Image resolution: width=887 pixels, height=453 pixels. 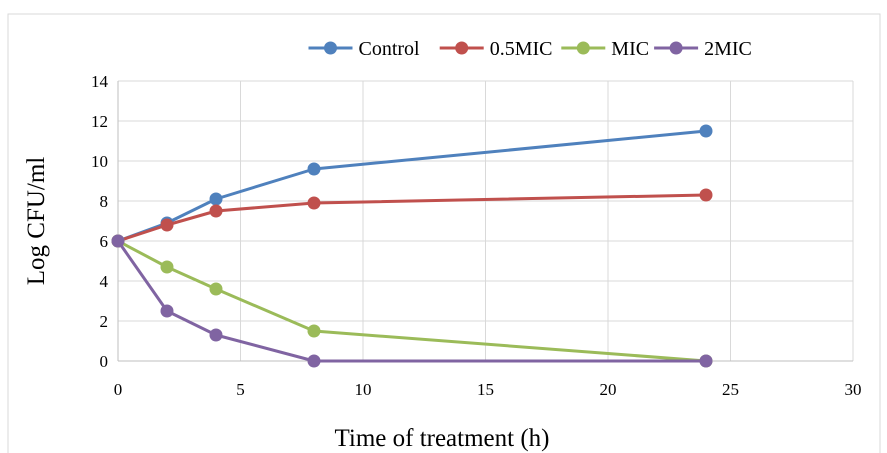 I want to click on y-tick-label: 6, so click(x=104, y=241).